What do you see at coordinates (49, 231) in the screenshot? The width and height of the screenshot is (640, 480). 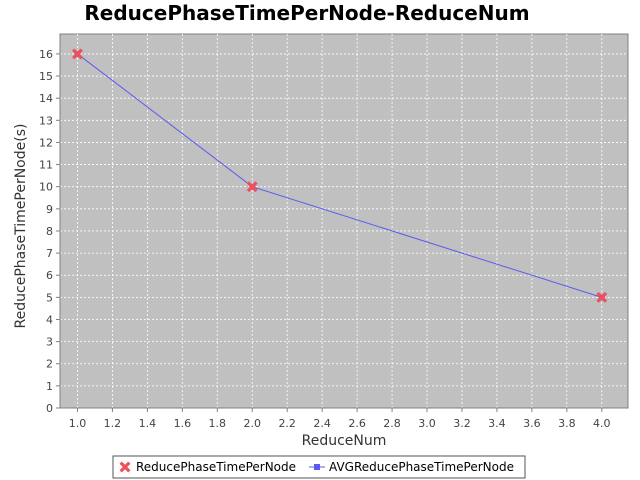 I see `y-tick-label: 8` at bounding box center [49, 231].